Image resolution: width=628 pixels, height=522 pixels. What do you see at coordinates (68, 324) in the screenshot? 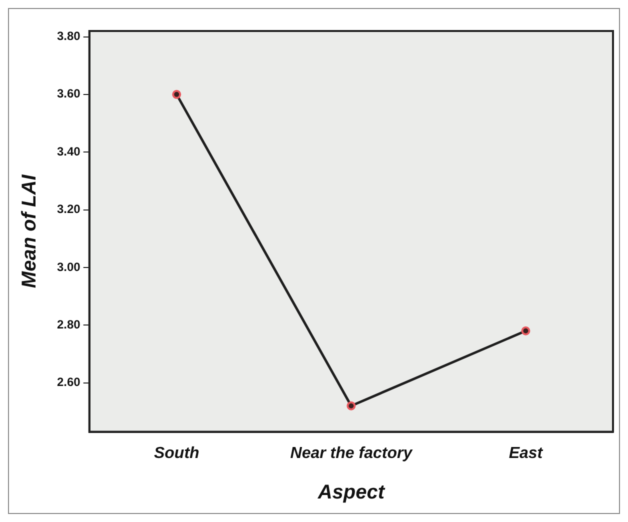
I see `y-tick-label: 2.80` at bounding box center [68, 324].